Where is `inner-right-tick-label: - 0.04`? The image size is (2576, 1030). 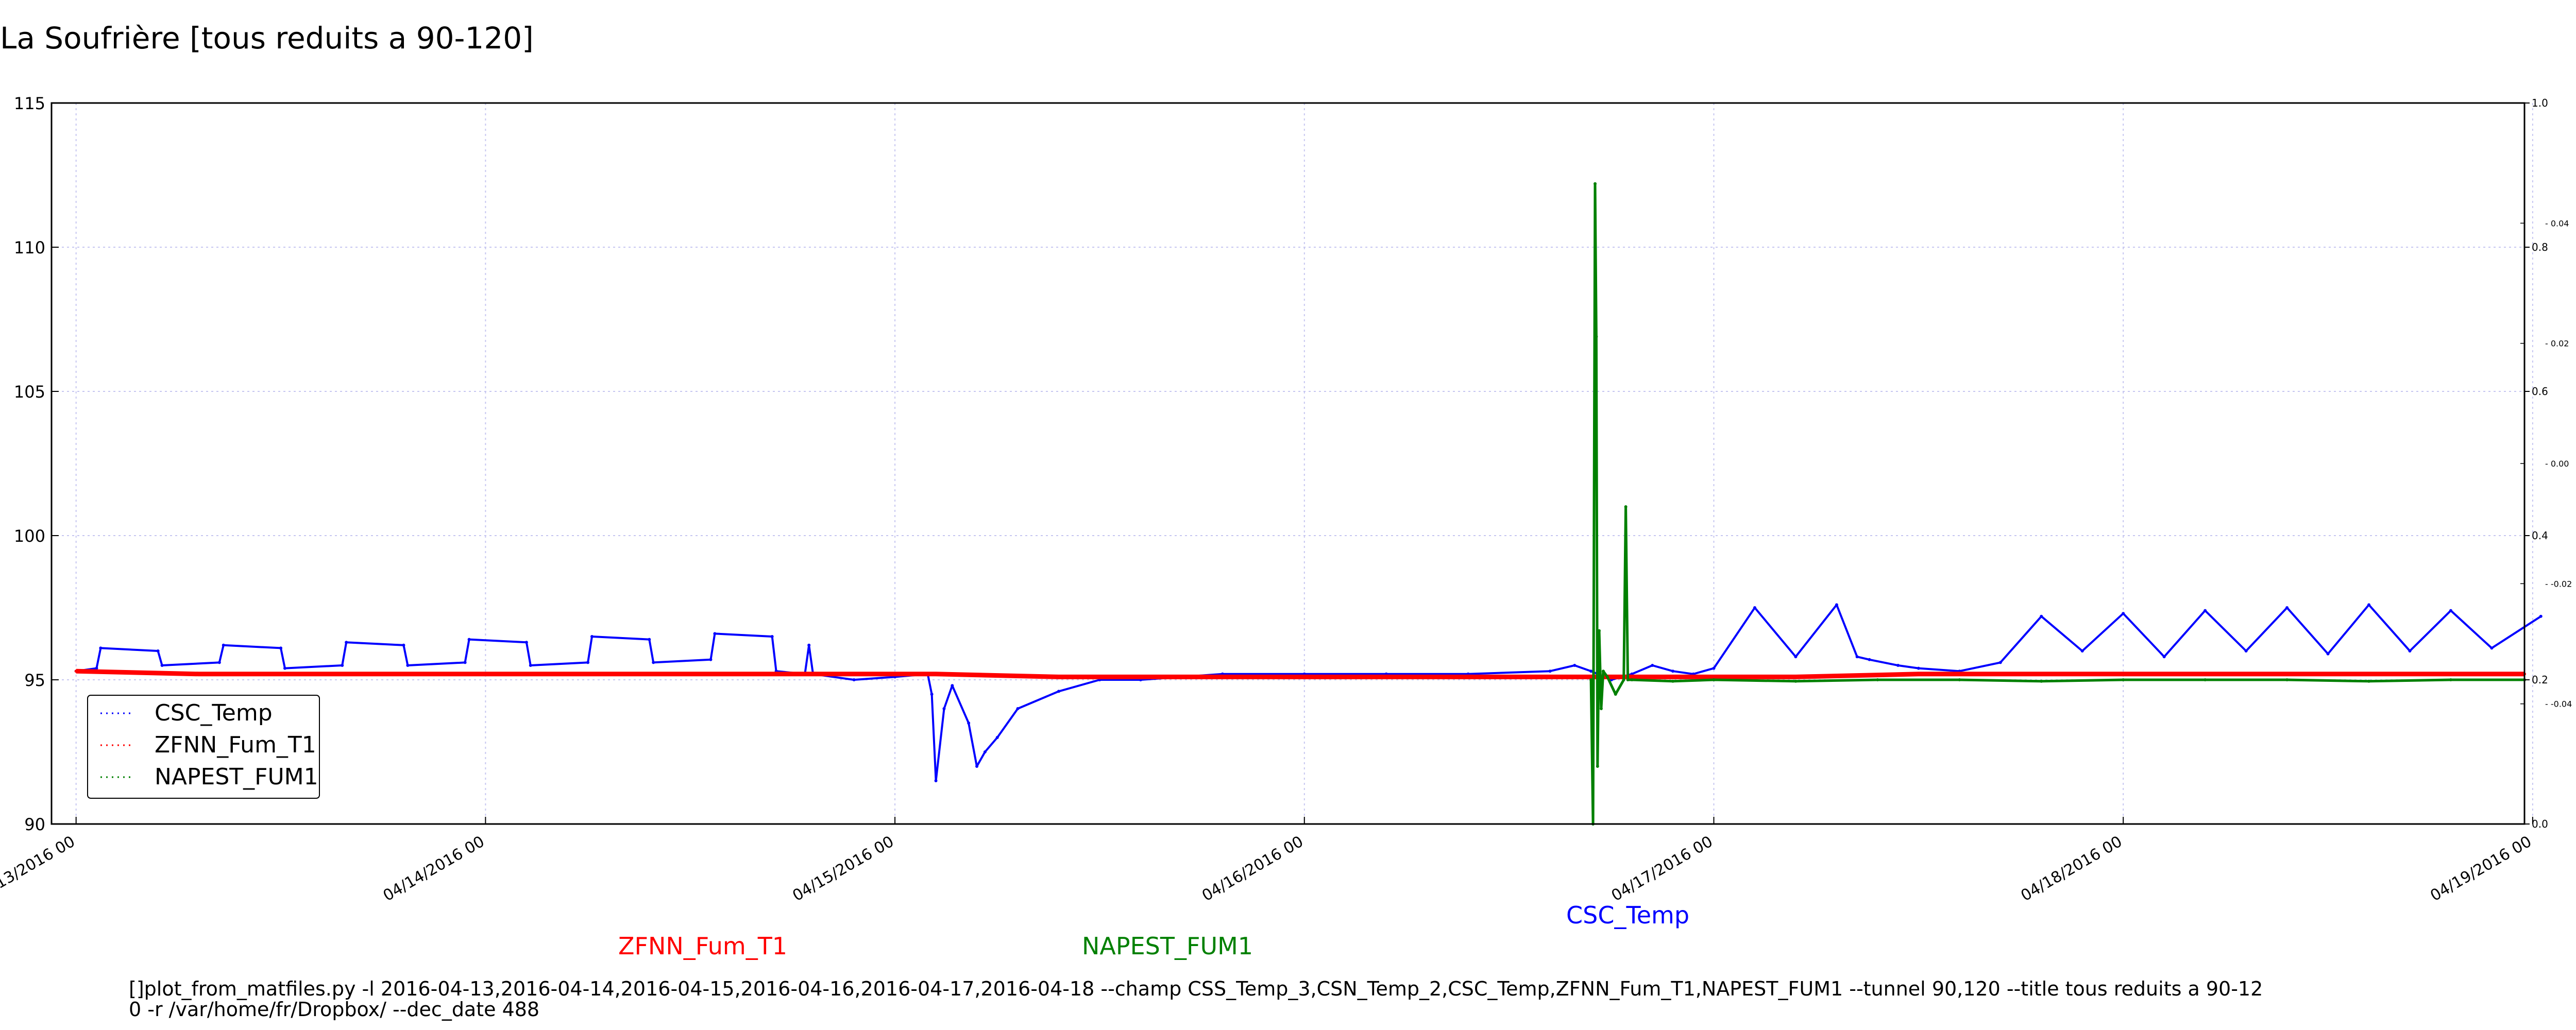 inner-right-tick-label: - 0.04 is located at coordinates (2557, 223).